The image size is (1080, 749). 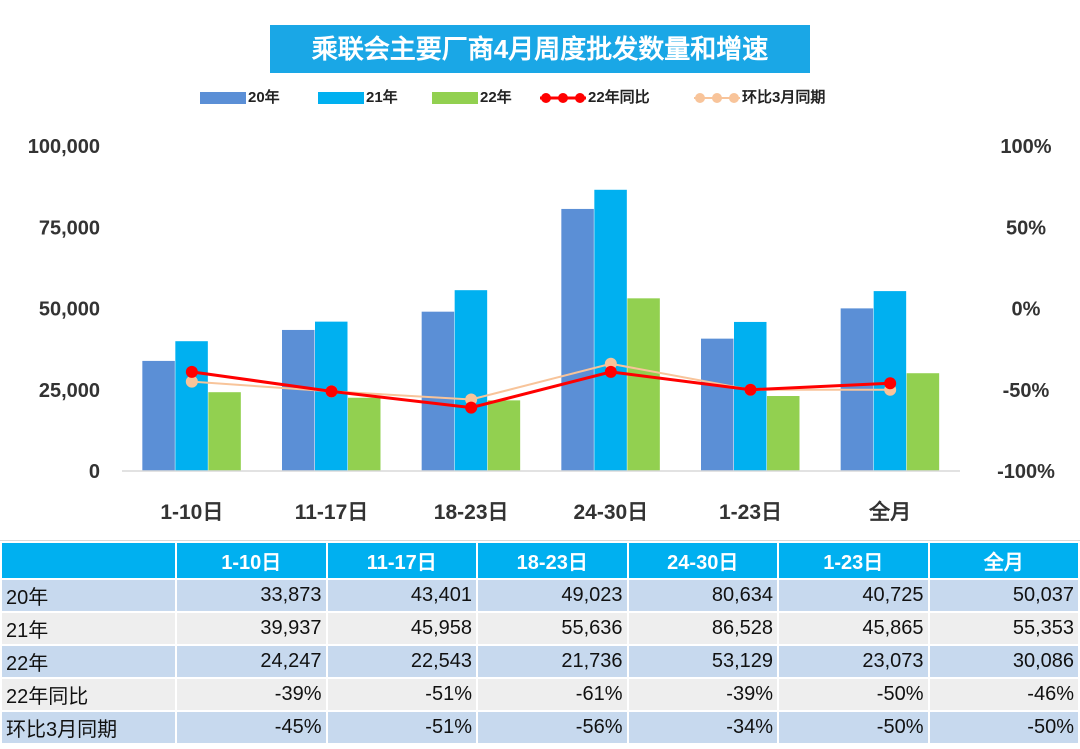 What do you see at coordinates (552, 595) in the screenshot?
I see `table-cell: 49,023` at bounding box center [552, 595].